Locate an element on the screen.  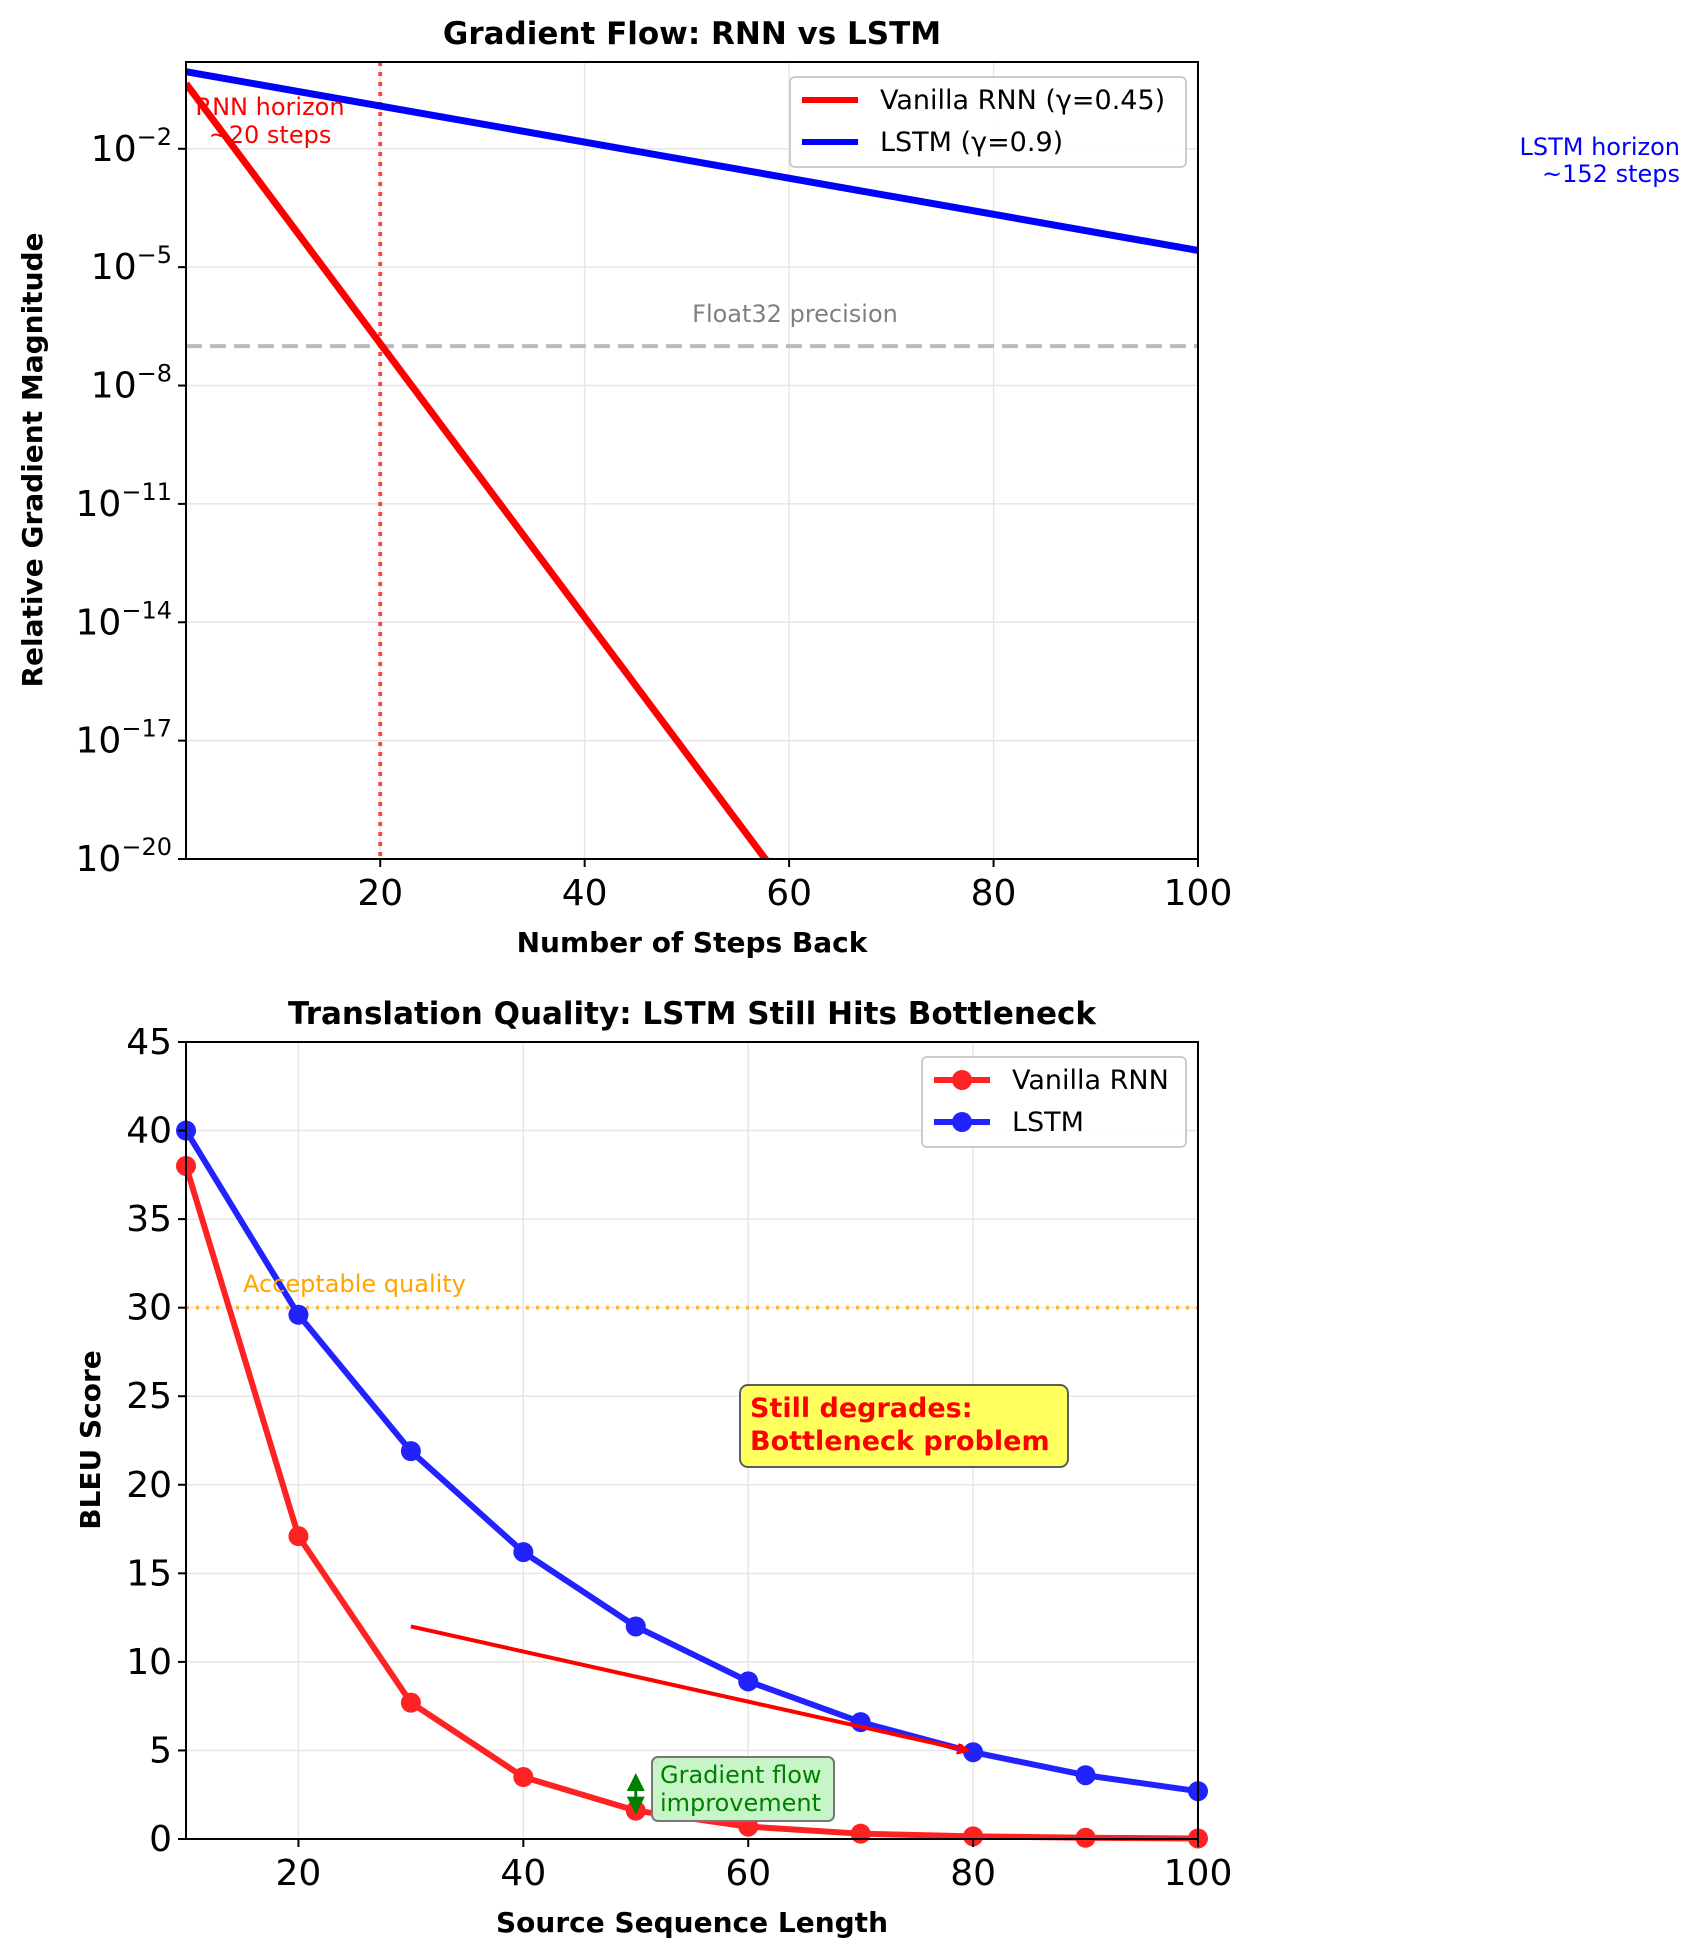
y-tick-label: 25 is located at coordinates (149, 1396).